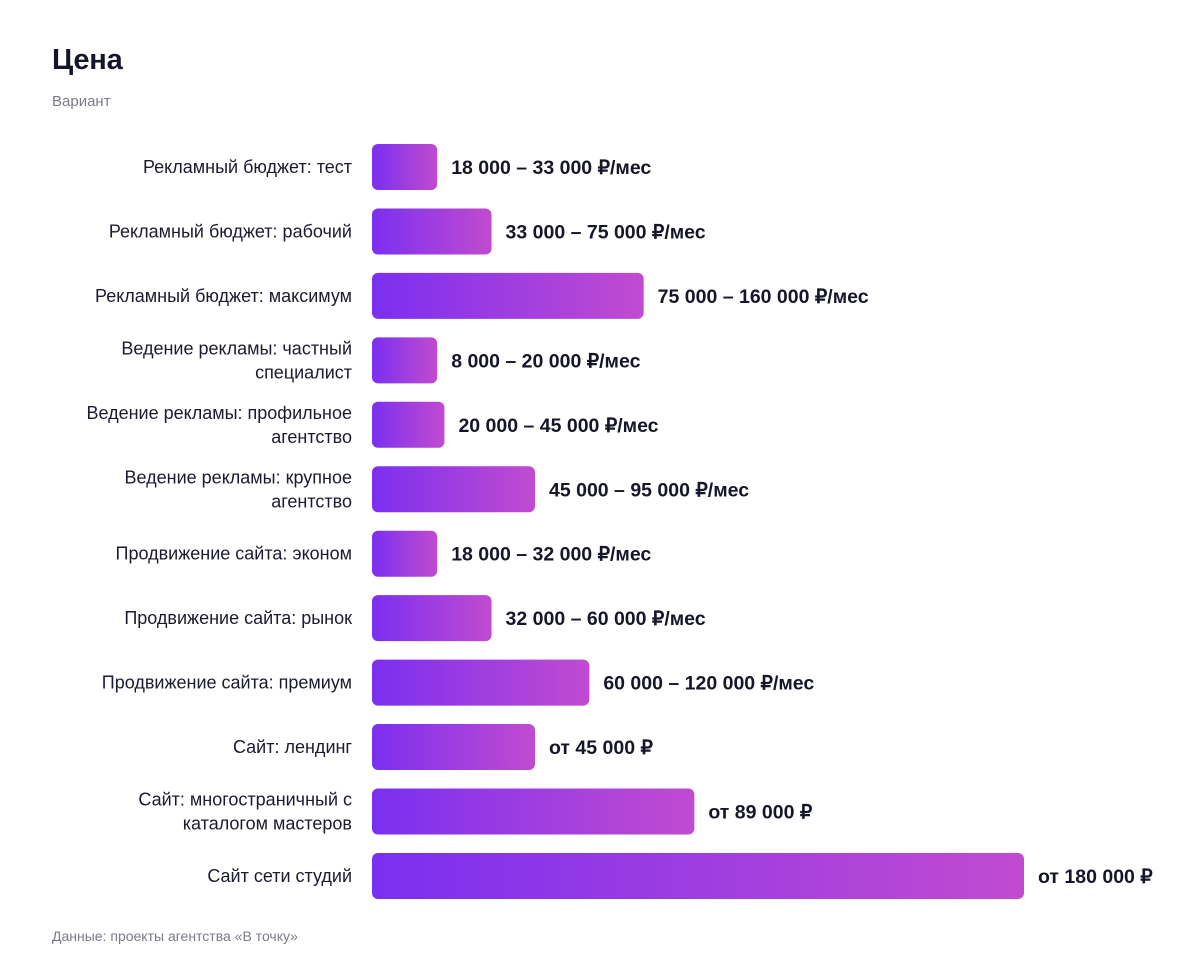 The image size is (1200, 968). I want to click on category-label: Ведение рекламы: профильное агентство, so click(219, 425).